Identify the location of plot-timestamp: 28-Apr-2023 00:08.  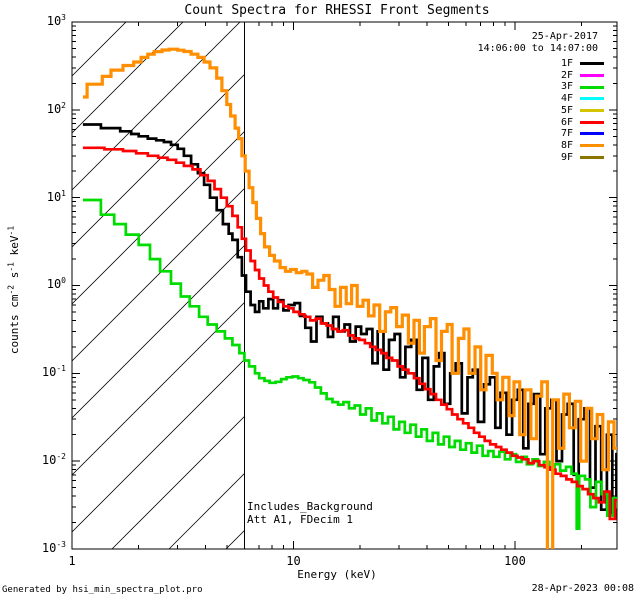
(582, 588).